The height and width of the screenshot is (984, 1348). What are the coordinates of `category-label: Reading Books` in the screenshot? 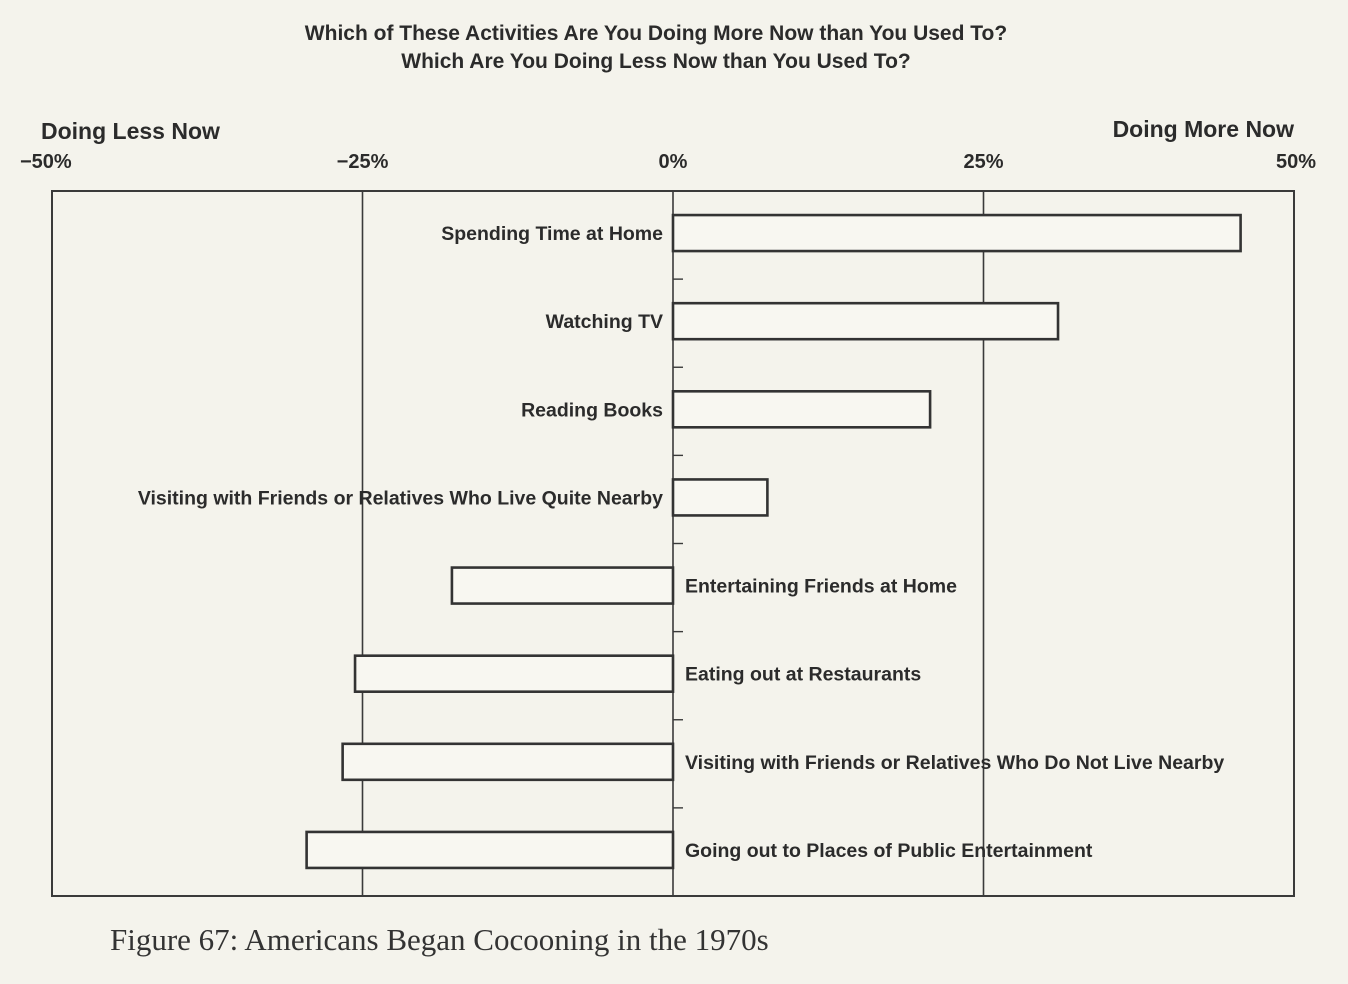 It's located at (592, 410).